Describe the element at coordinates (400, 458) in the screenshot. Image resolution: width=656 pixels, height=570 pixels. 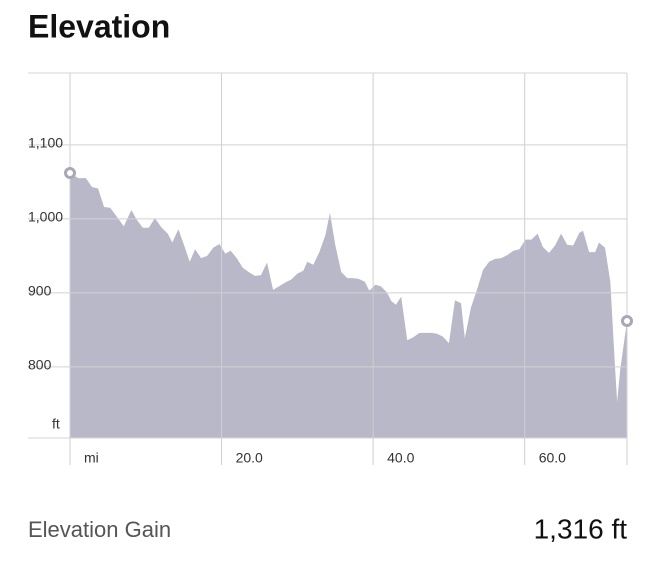
I see `x-tick-label: 40.0` at that location.